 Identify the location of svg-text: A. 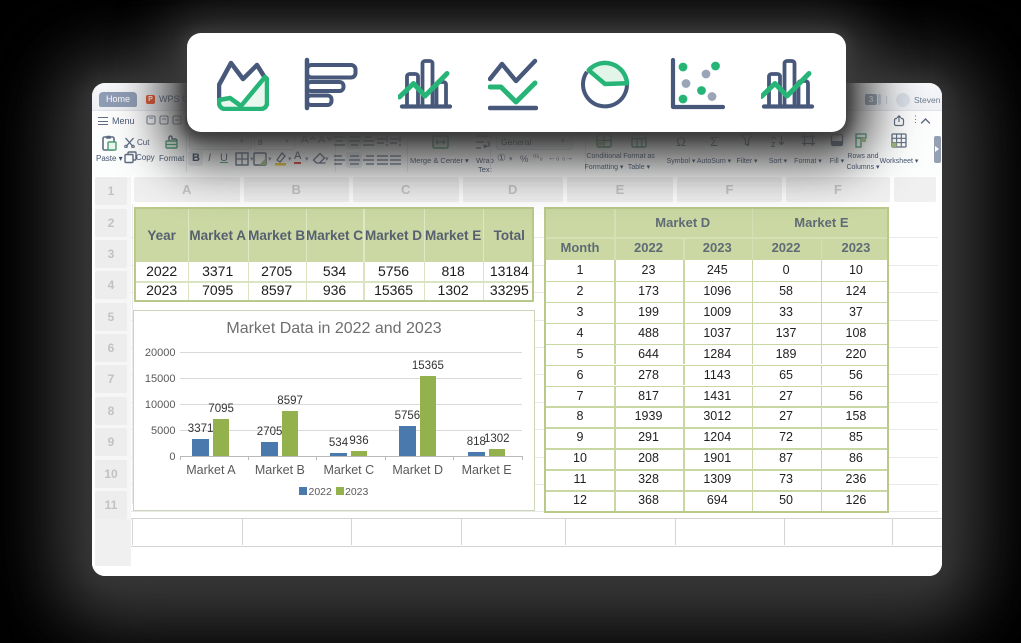
(773, 138).